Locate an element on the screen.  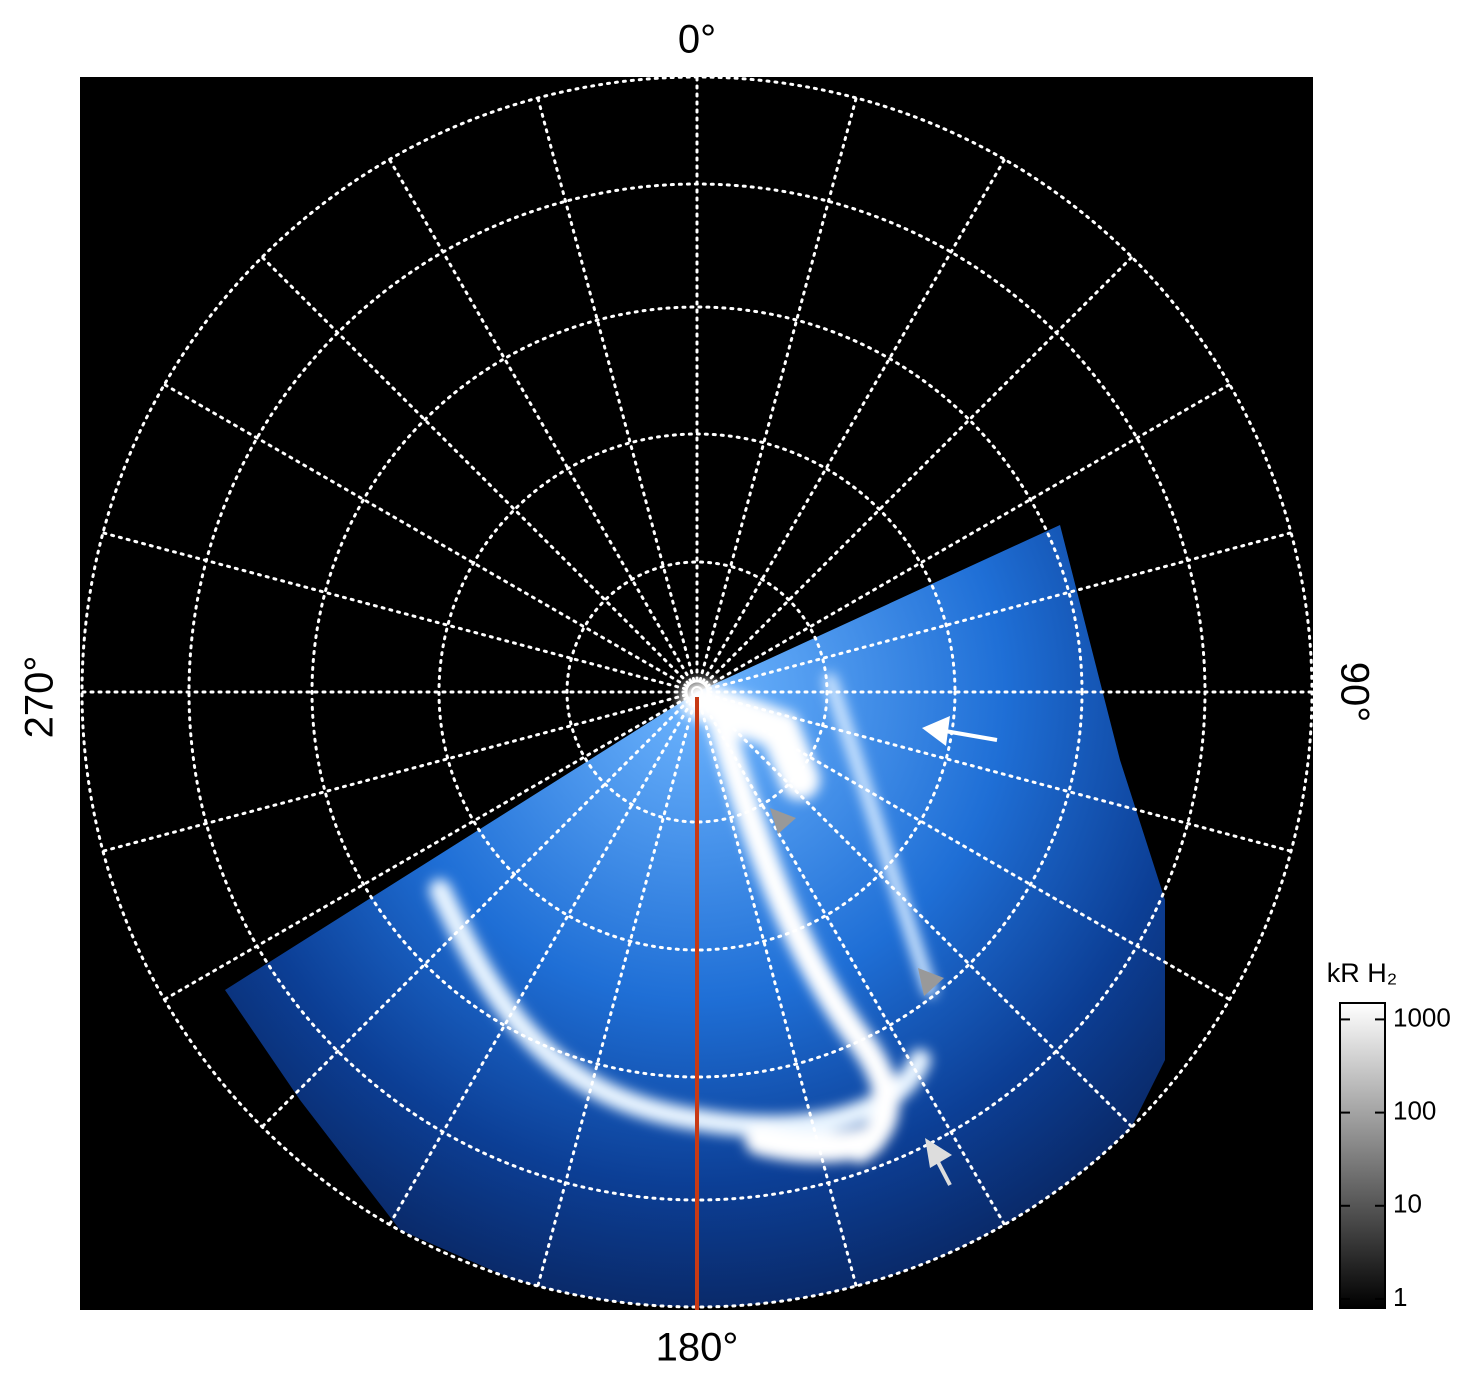
colorbar-tick-label: 100 is located at coordinates (1414, 1110).